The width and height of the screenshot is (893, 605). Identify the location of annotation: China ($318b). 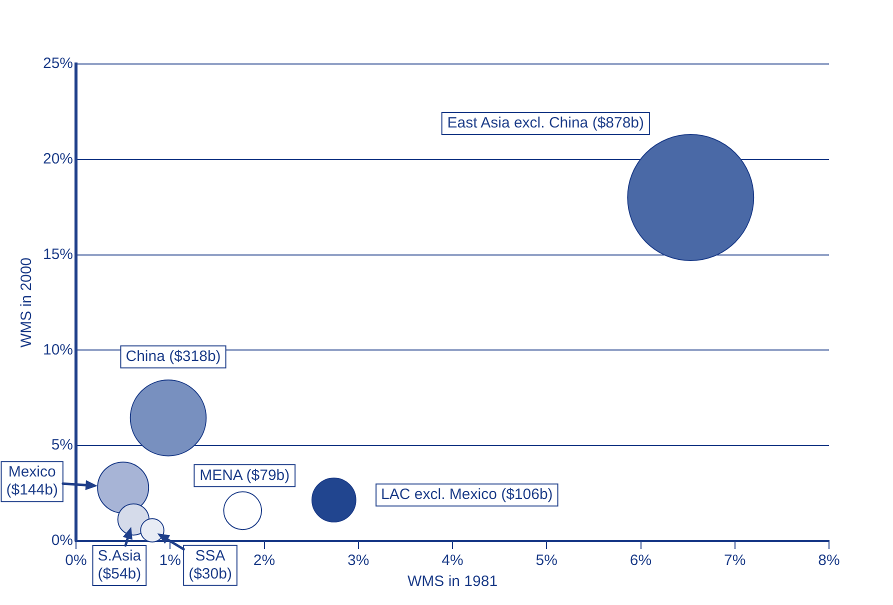
(173, 357).